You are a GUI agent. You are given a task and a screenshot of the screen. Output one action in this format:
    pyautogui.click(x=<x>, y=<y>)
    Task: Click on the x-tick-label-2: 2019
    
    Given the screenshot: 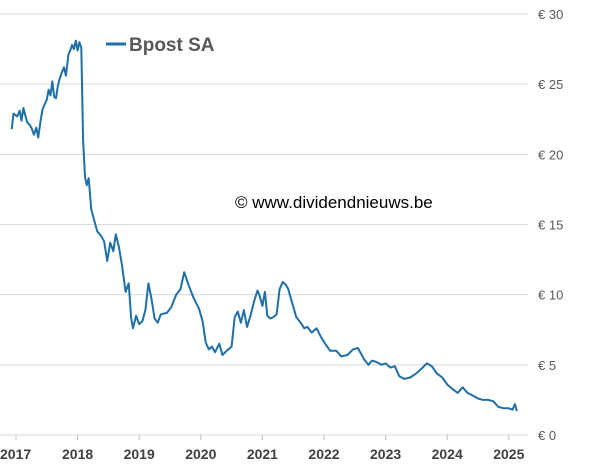 What is the action you would take?
    pyautogui.click(x=139, y=454)
    